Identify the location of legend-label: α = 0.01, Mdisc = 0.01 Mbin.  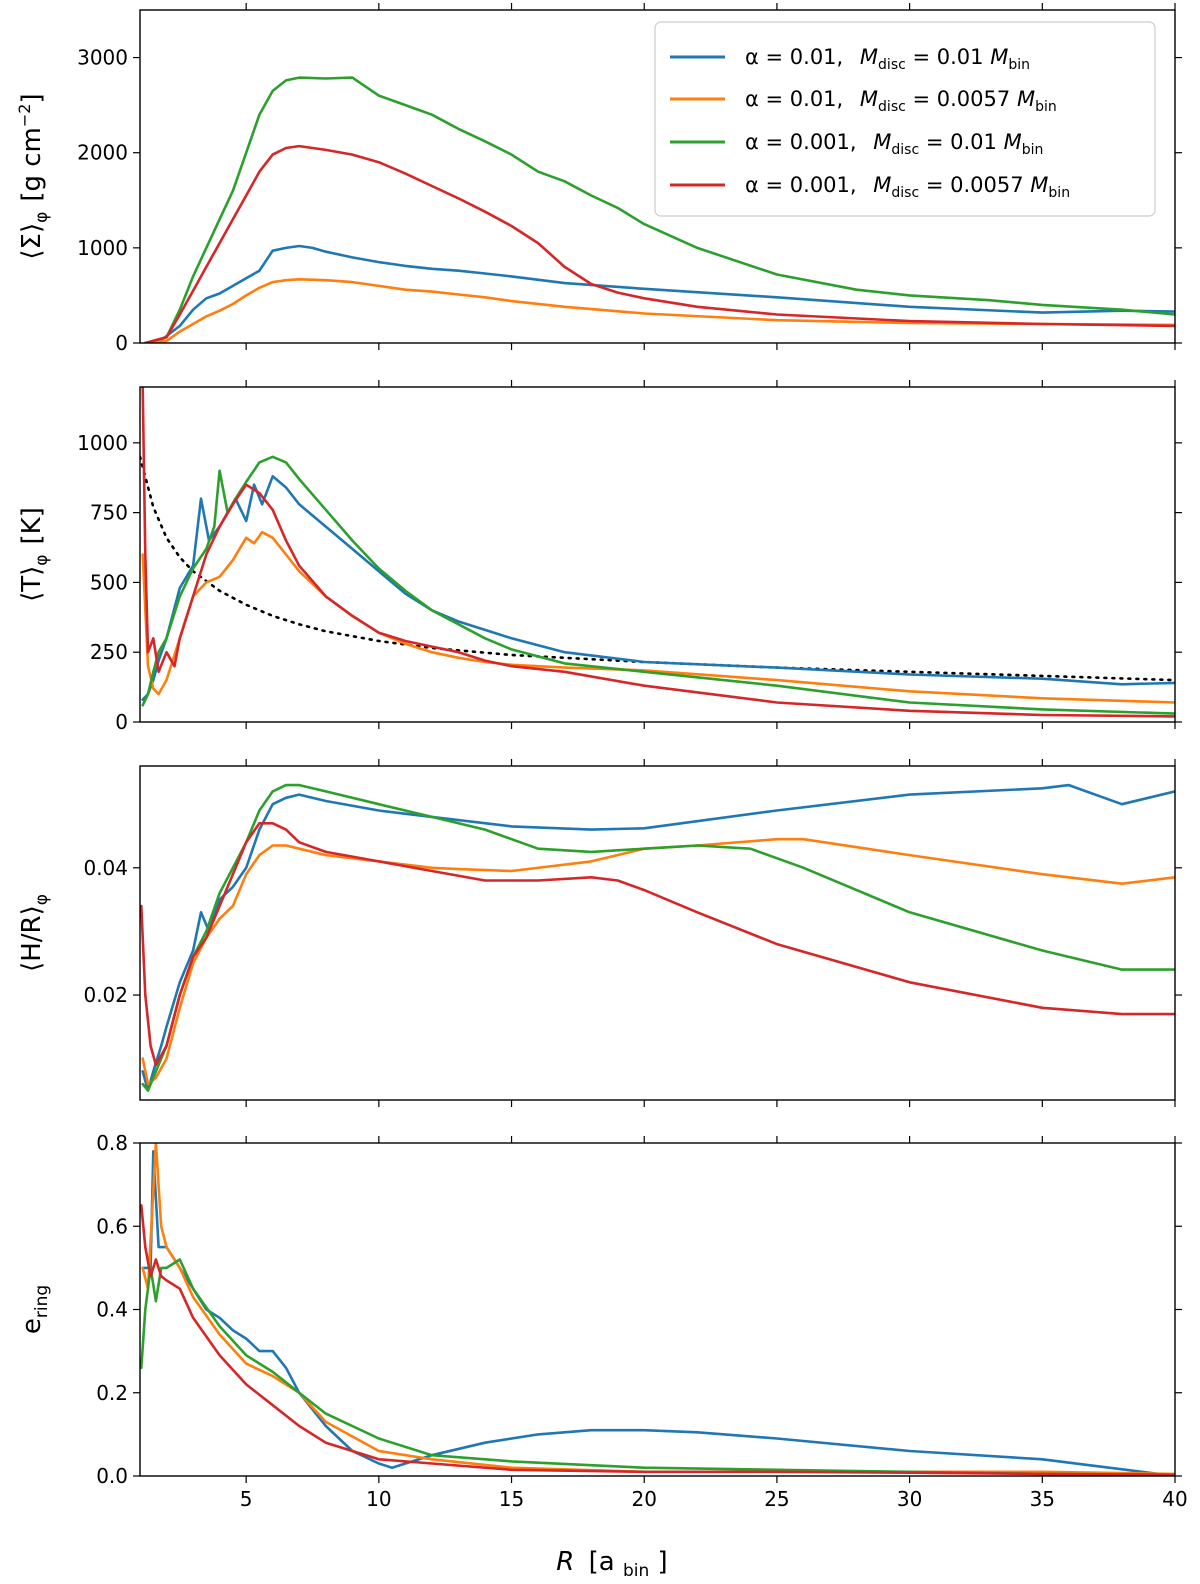
(887, 59).